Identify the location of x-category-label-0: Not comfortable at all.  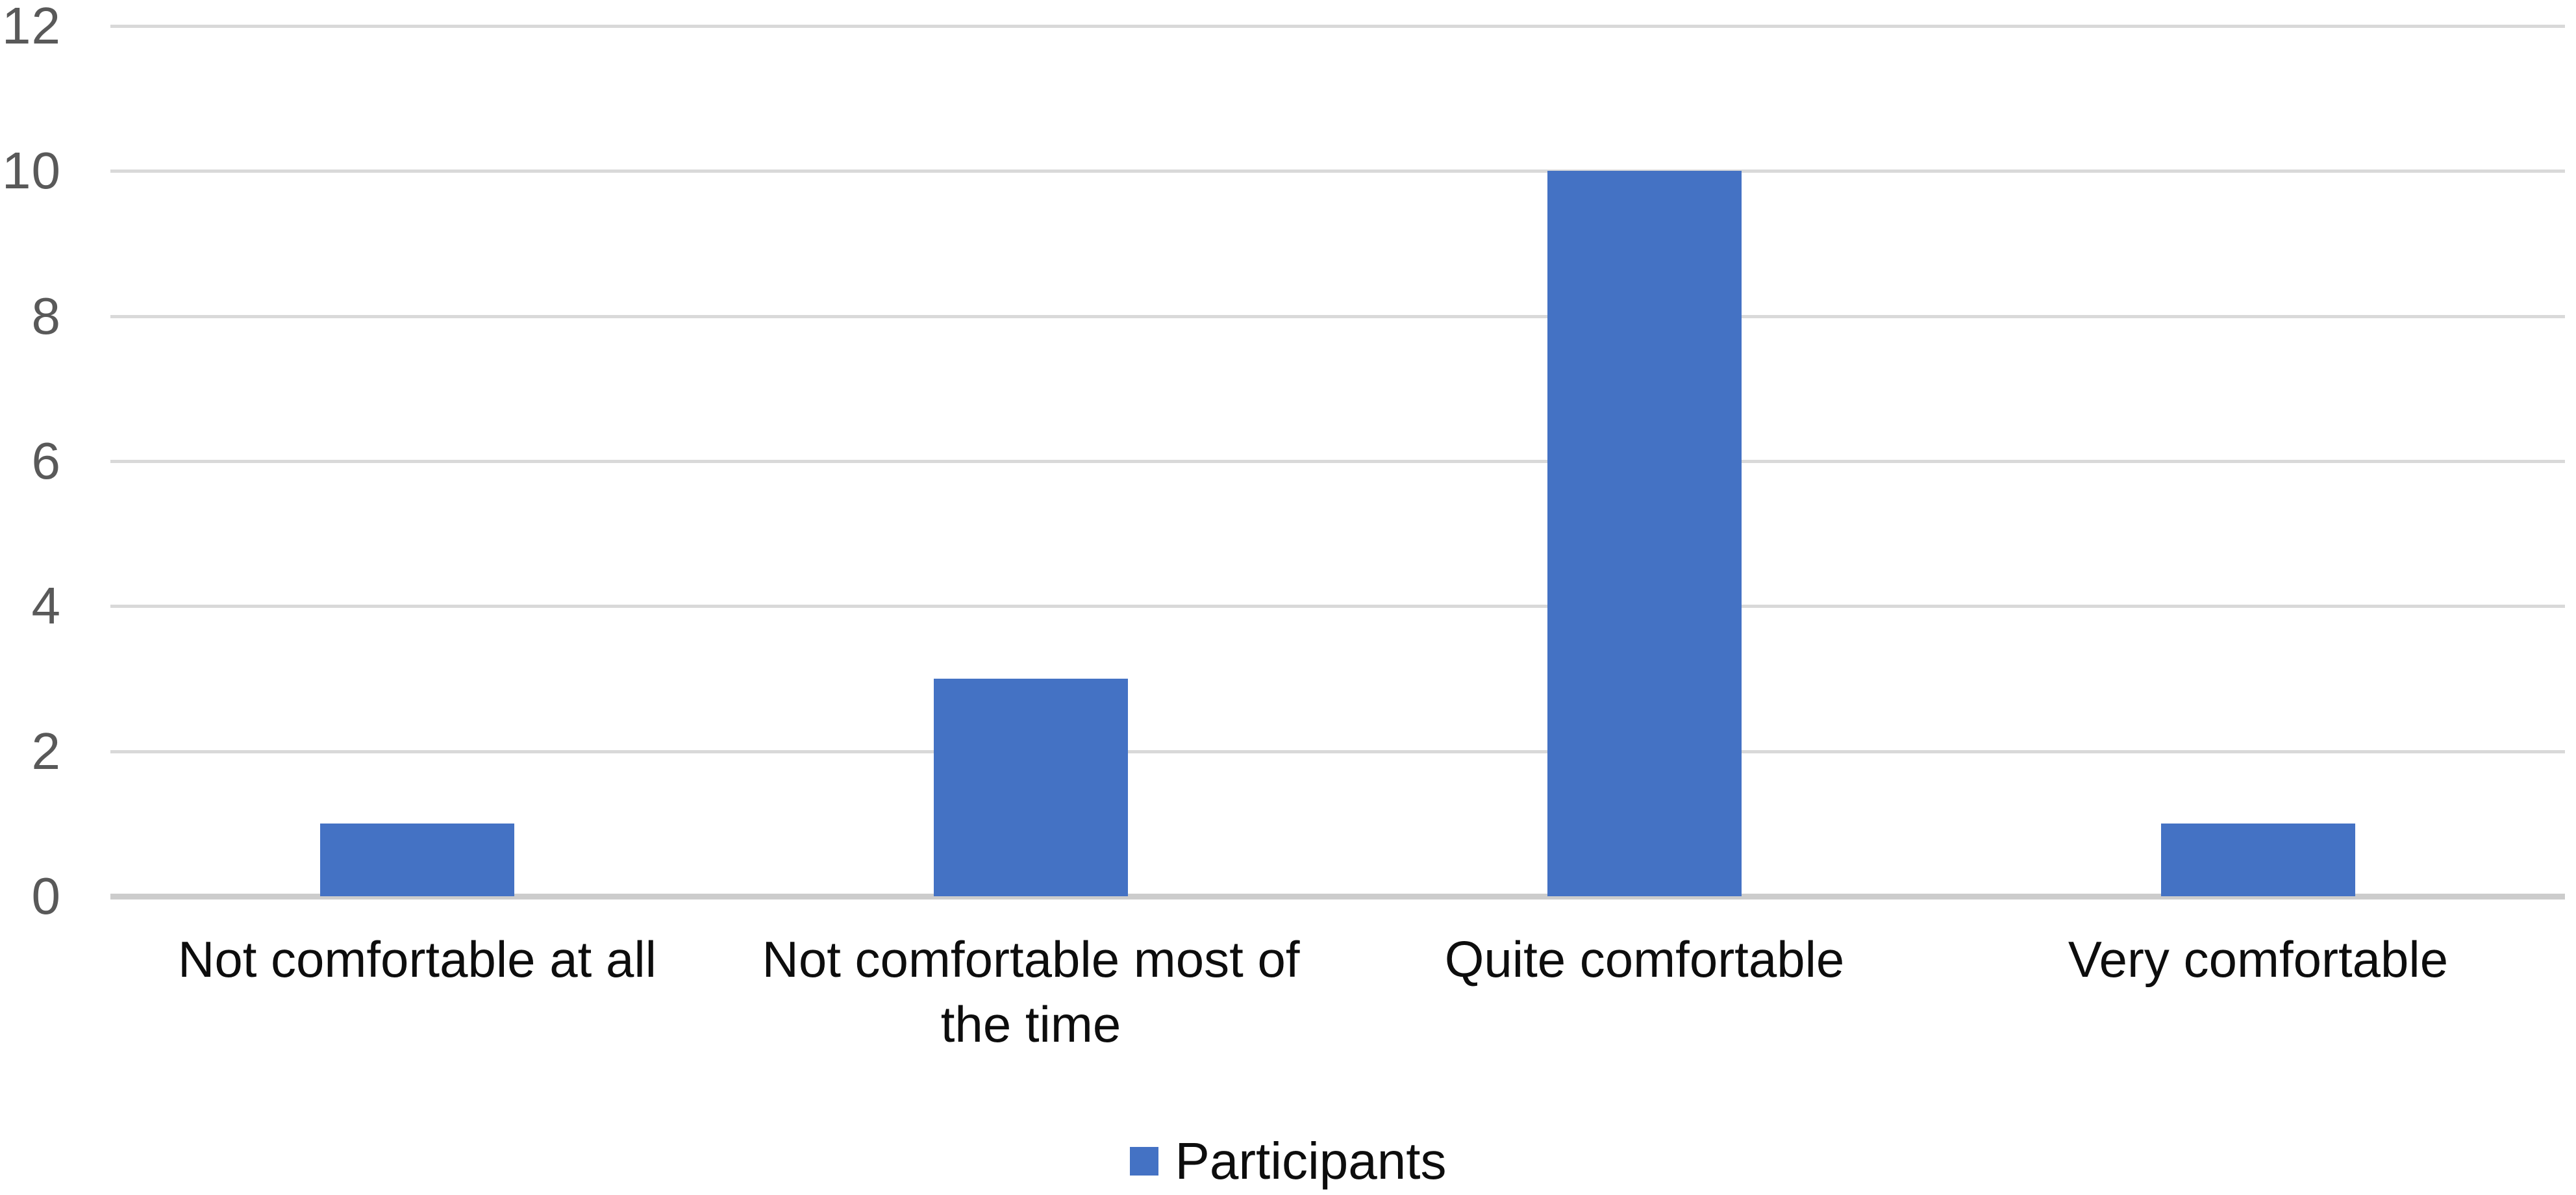
(417, 960).